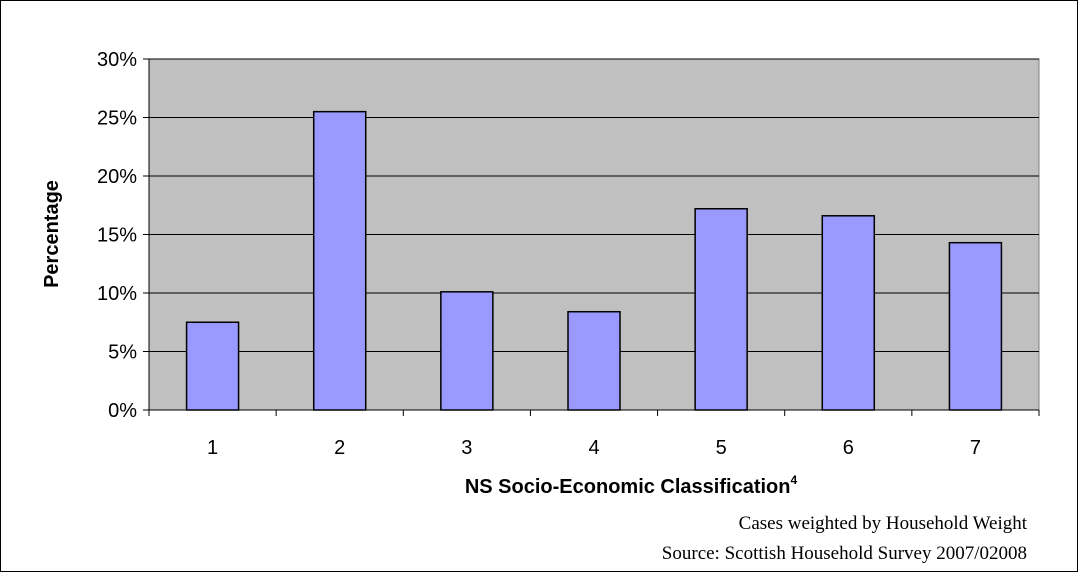 Image resolution: width=1078 pixels, height=572 pixels. Describe the element at coordinates (721, 448) in the screenshot. I see `x-tick-label: 5` at that location.